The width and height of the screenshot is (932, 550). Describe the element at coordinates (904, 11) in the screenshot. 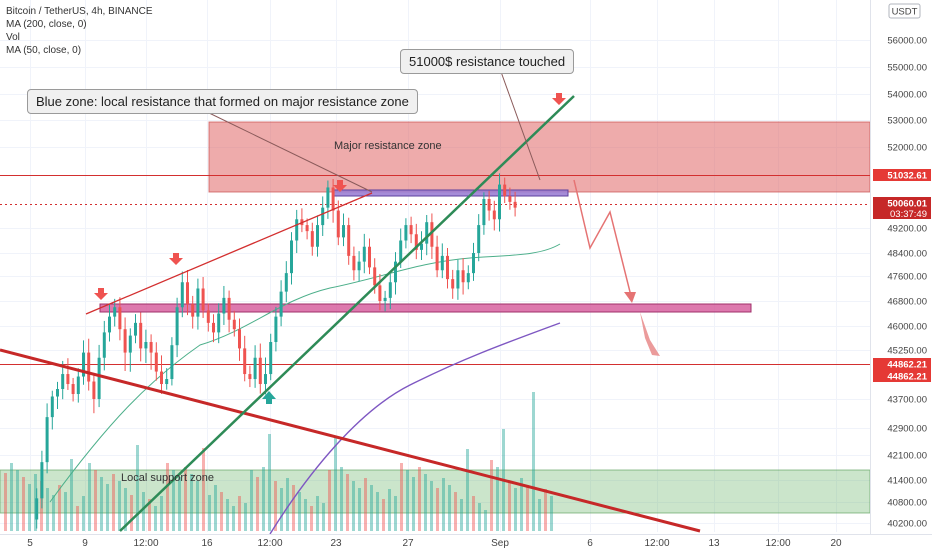

I see `currency-button: USDT` at that location.